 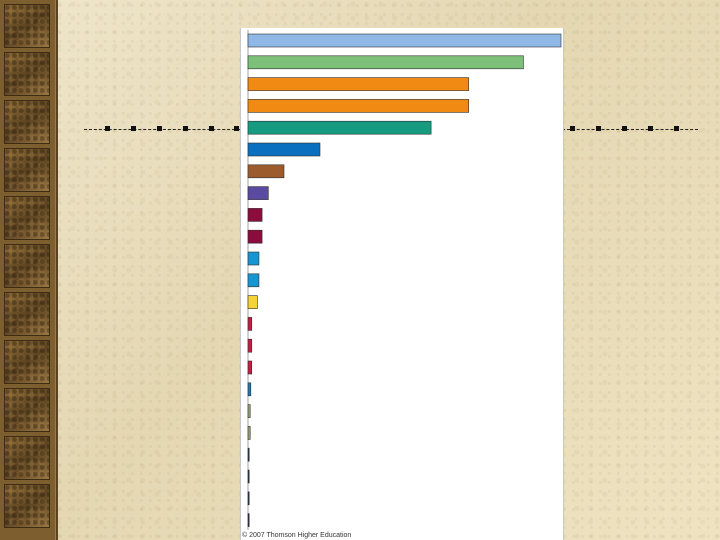 I want to click on left-decorative-strip, so click(x=29, y=270).